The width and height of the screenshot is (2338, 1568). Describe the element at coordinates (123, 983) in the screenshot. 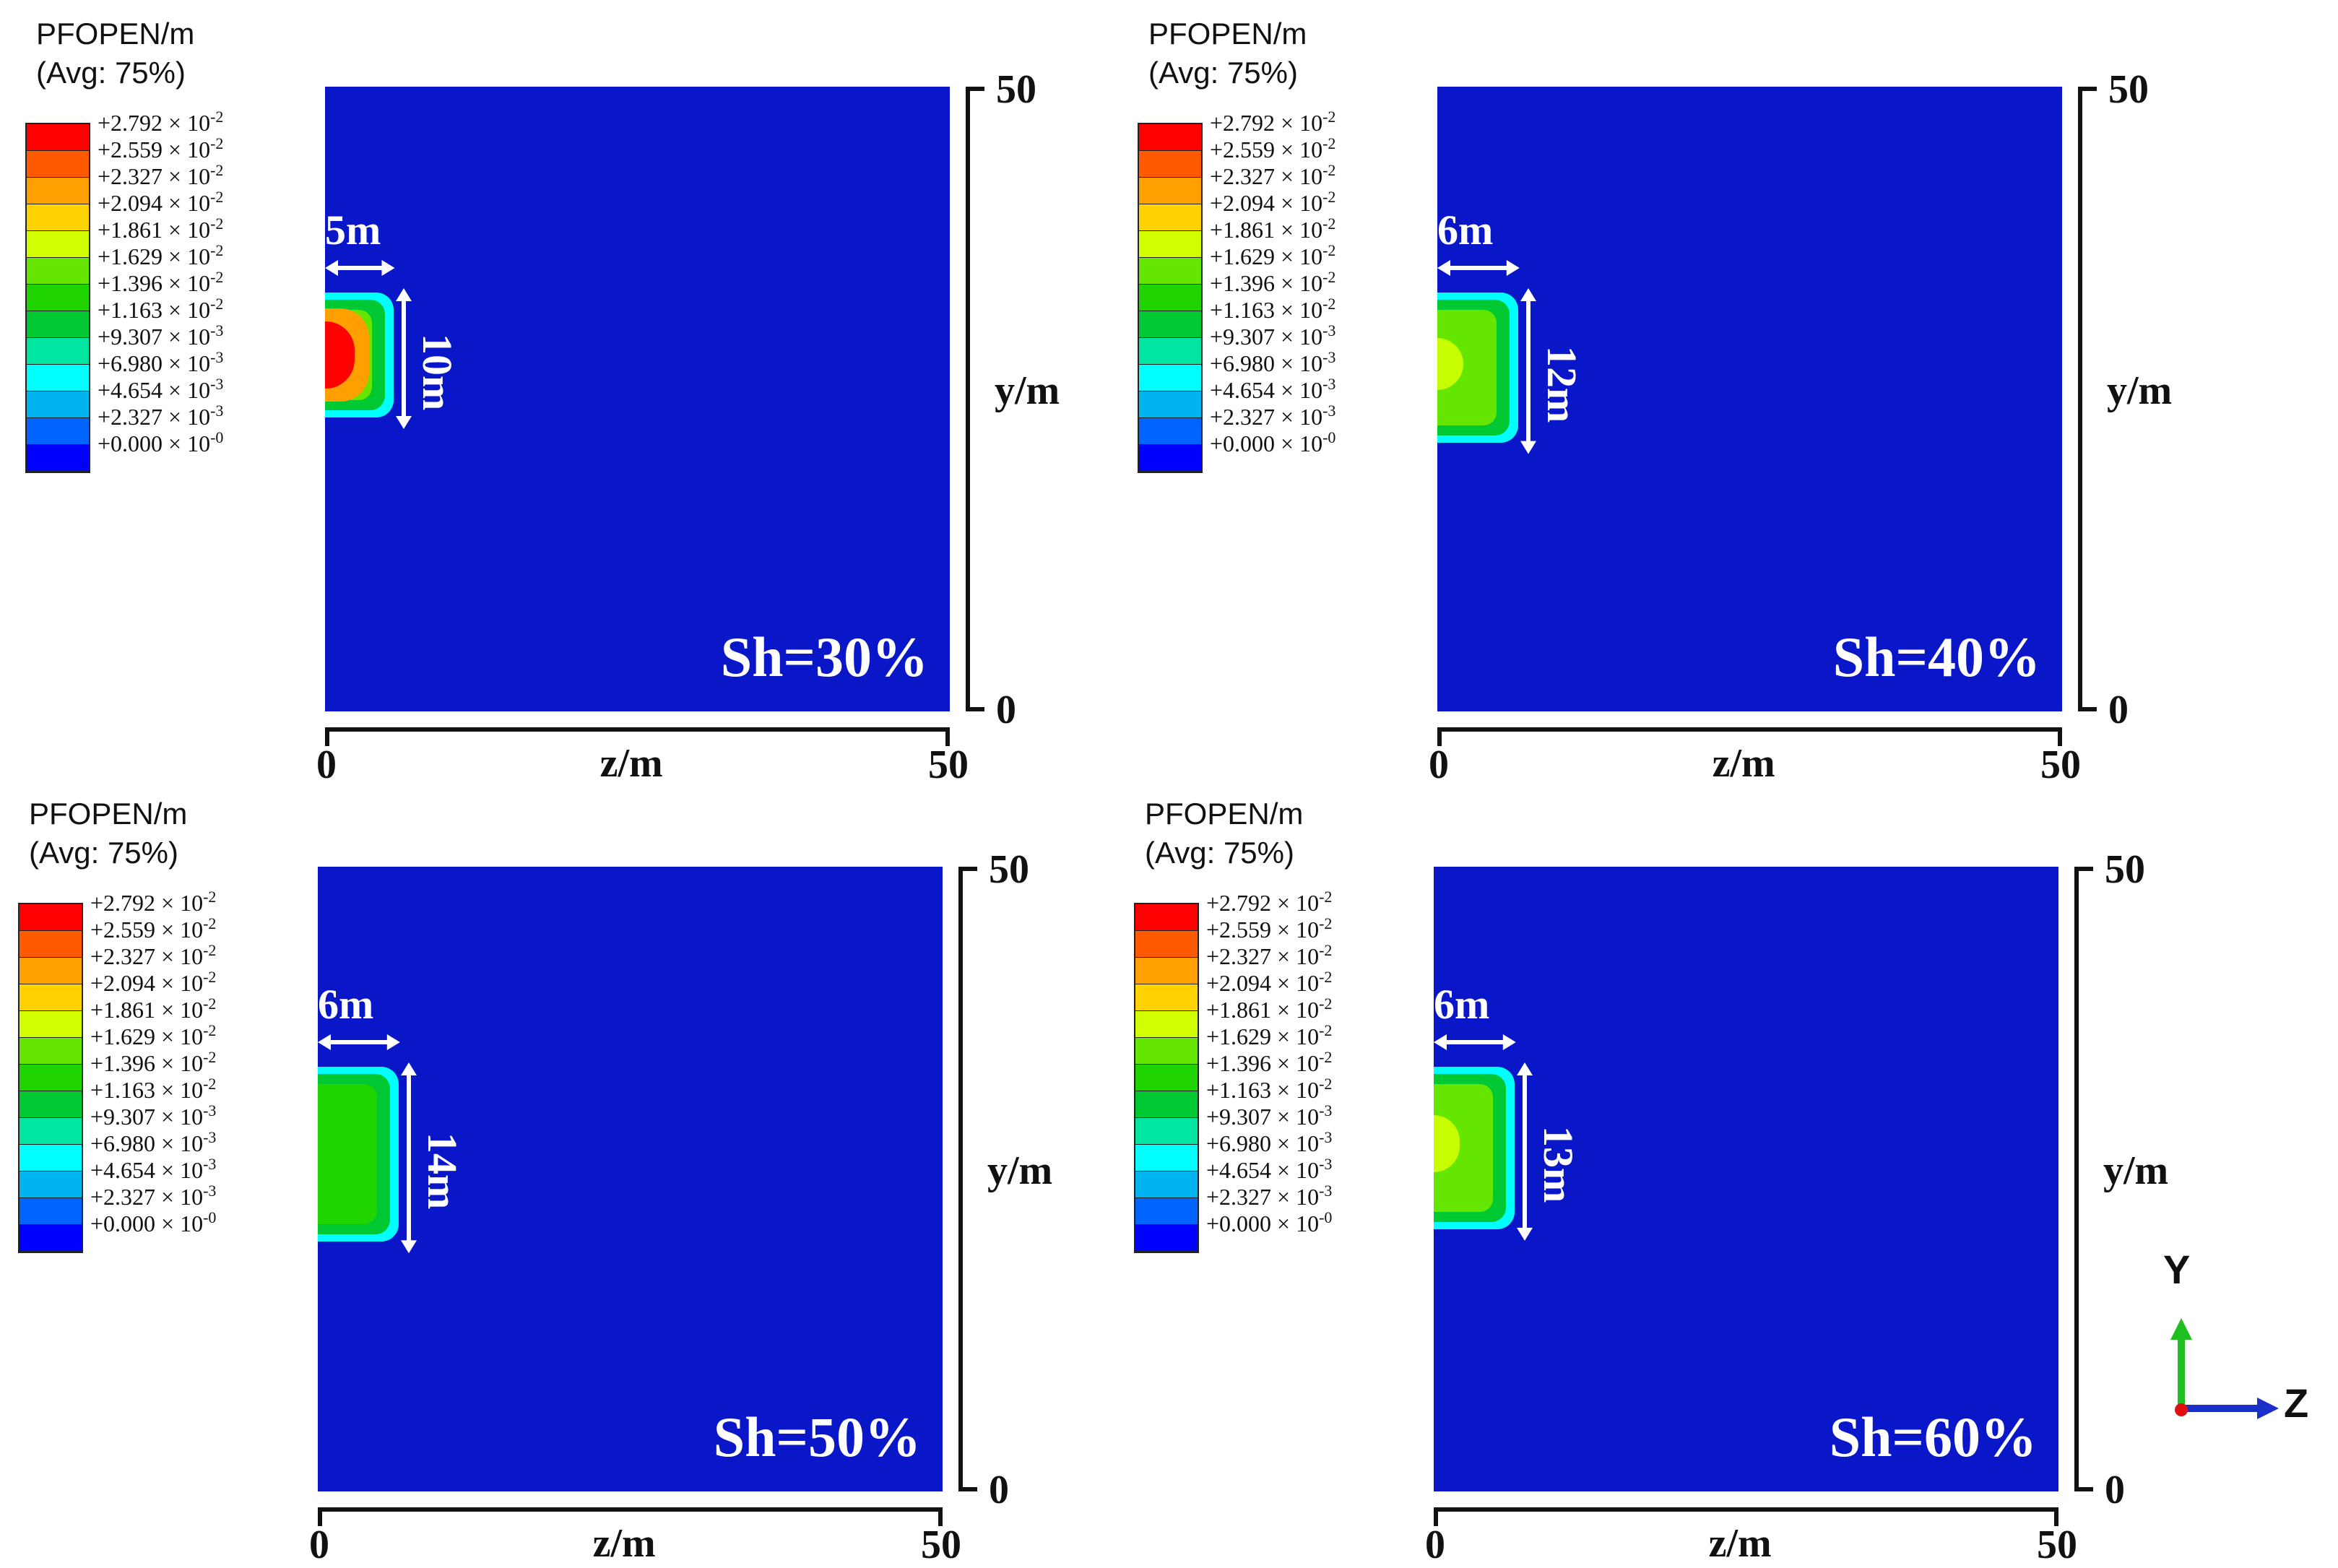

I see `legend-level-mantissa: +2.094` at that location.